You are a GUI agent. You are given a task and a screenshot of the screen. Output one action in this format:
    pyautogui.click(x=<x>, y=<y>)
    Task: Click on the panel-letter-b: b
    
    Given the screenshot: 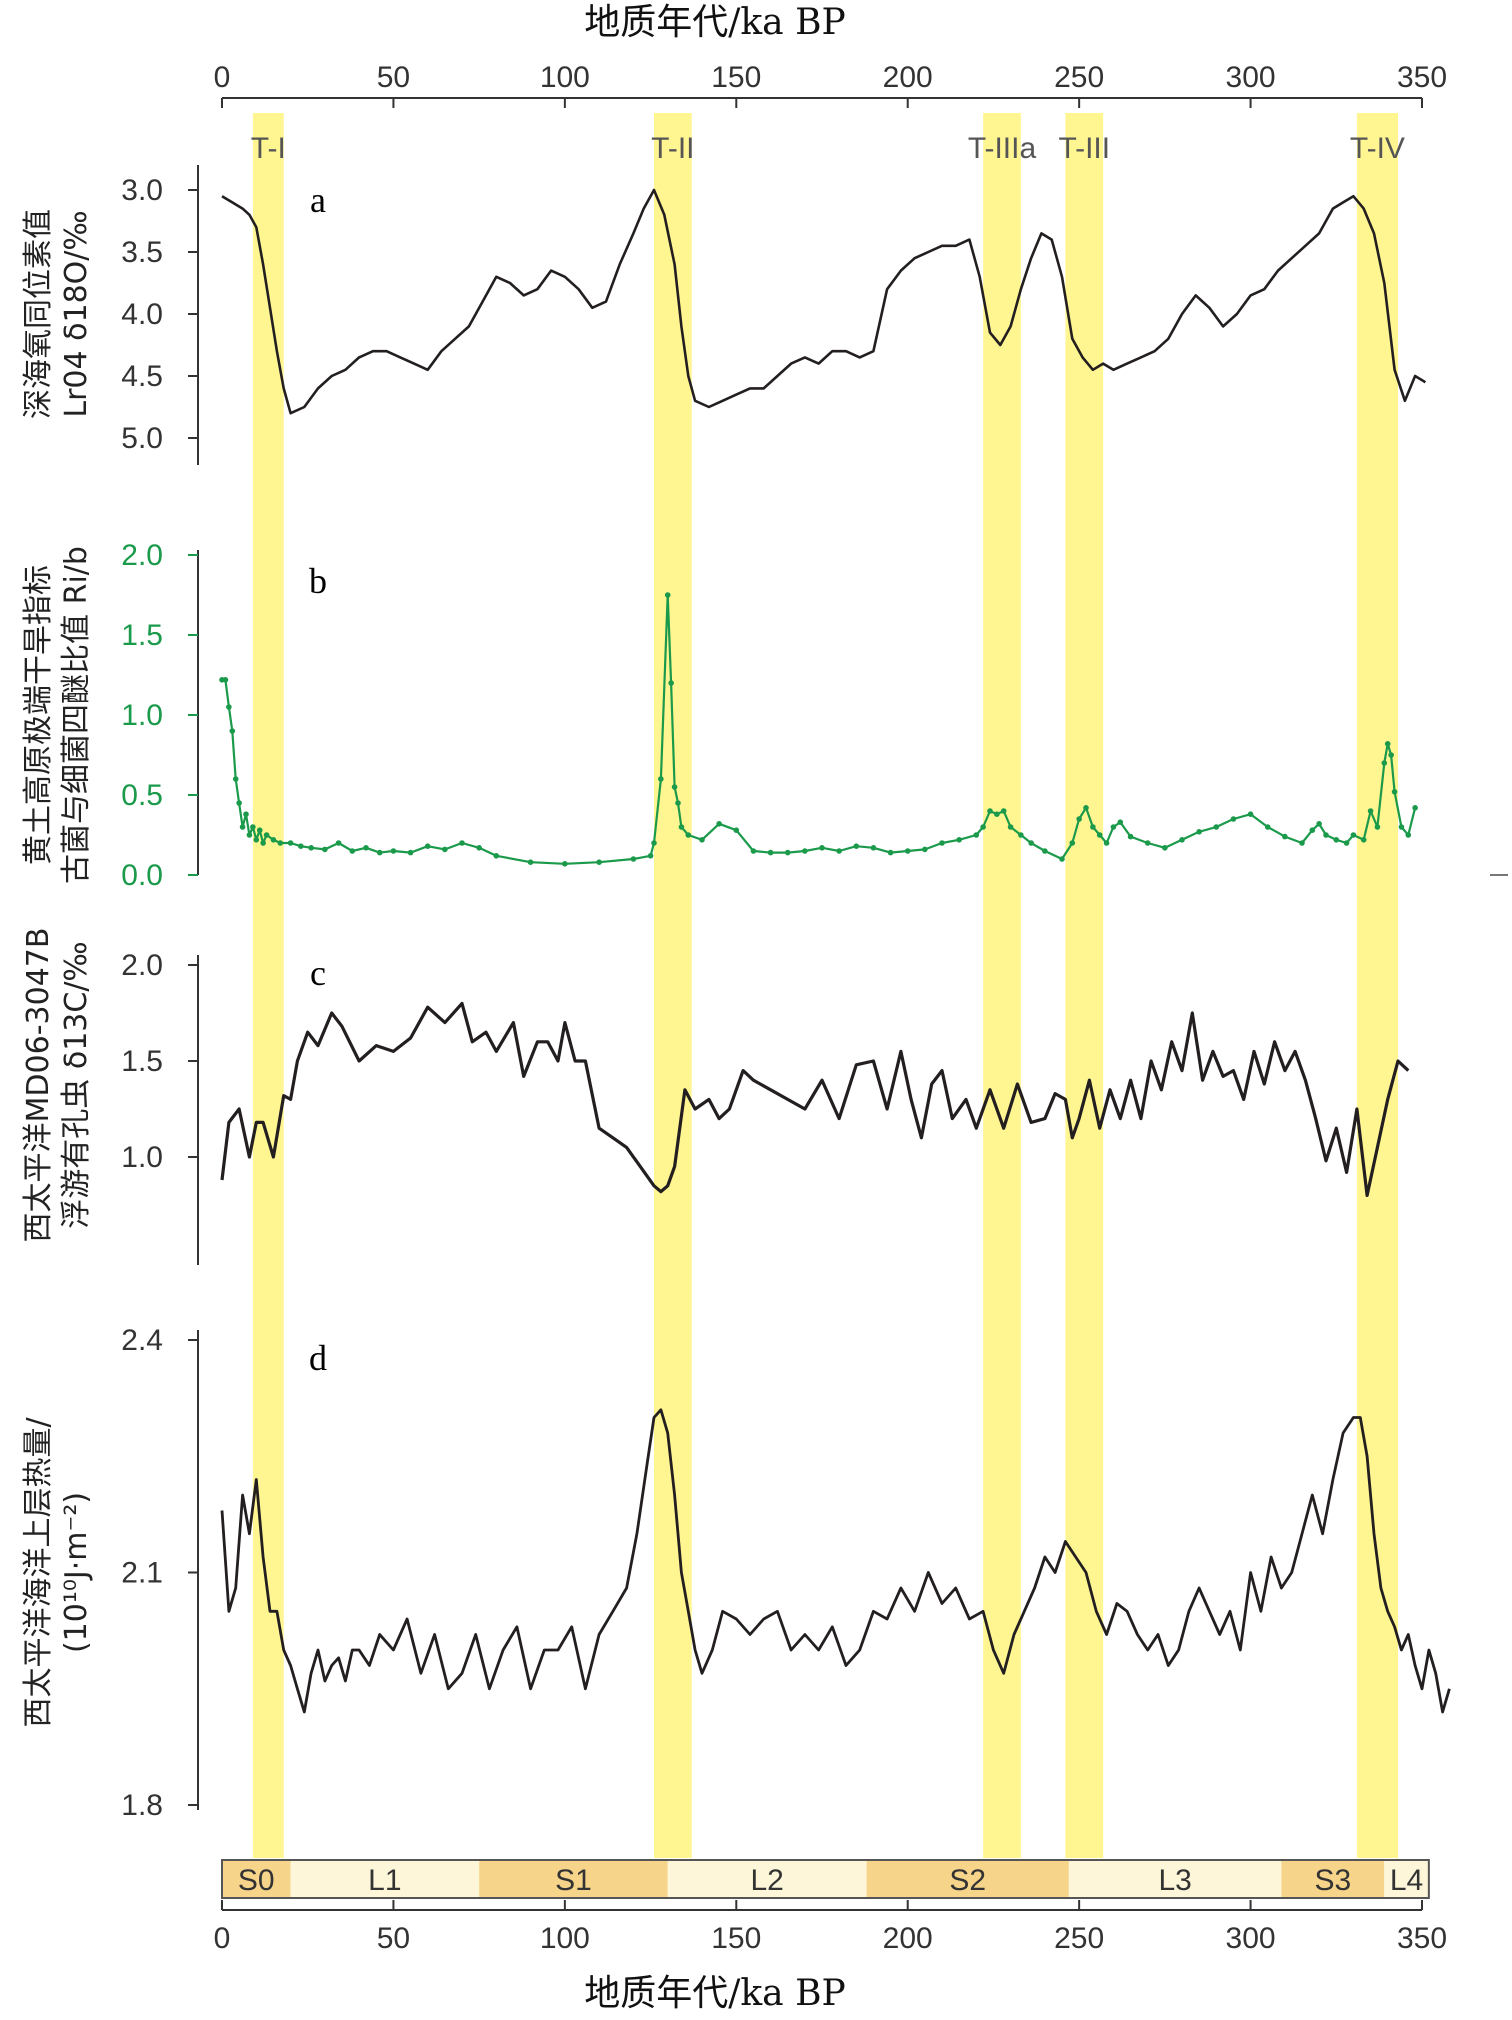 What is the action you would take?
    pyautogui.click(x=318, y=581)
    